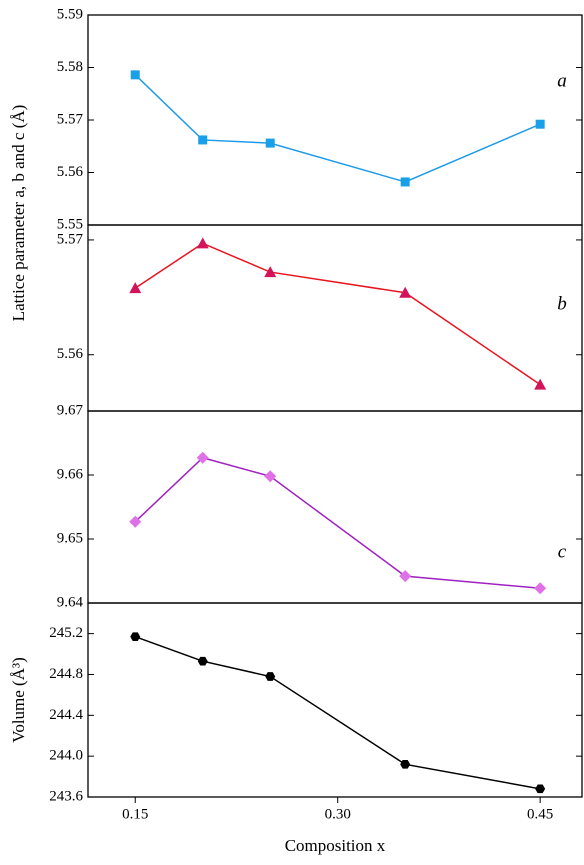 The height and width of the screenshot is (865, 584). Describe the element at coordinates (562, 303) in the screenshot. I see `panel-annotation: b` at that location.